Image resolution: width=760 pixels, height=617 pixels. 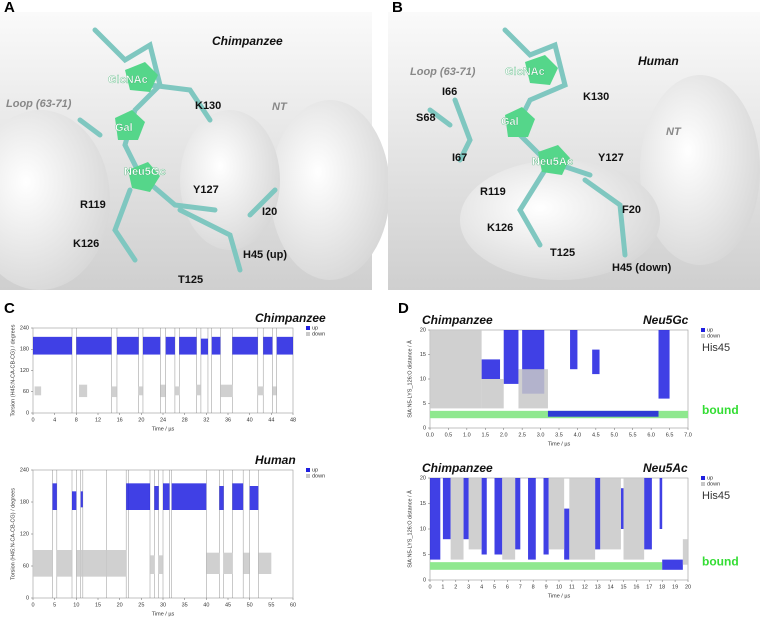 I want to click on legend-label: up, so click(x=710, y=330).